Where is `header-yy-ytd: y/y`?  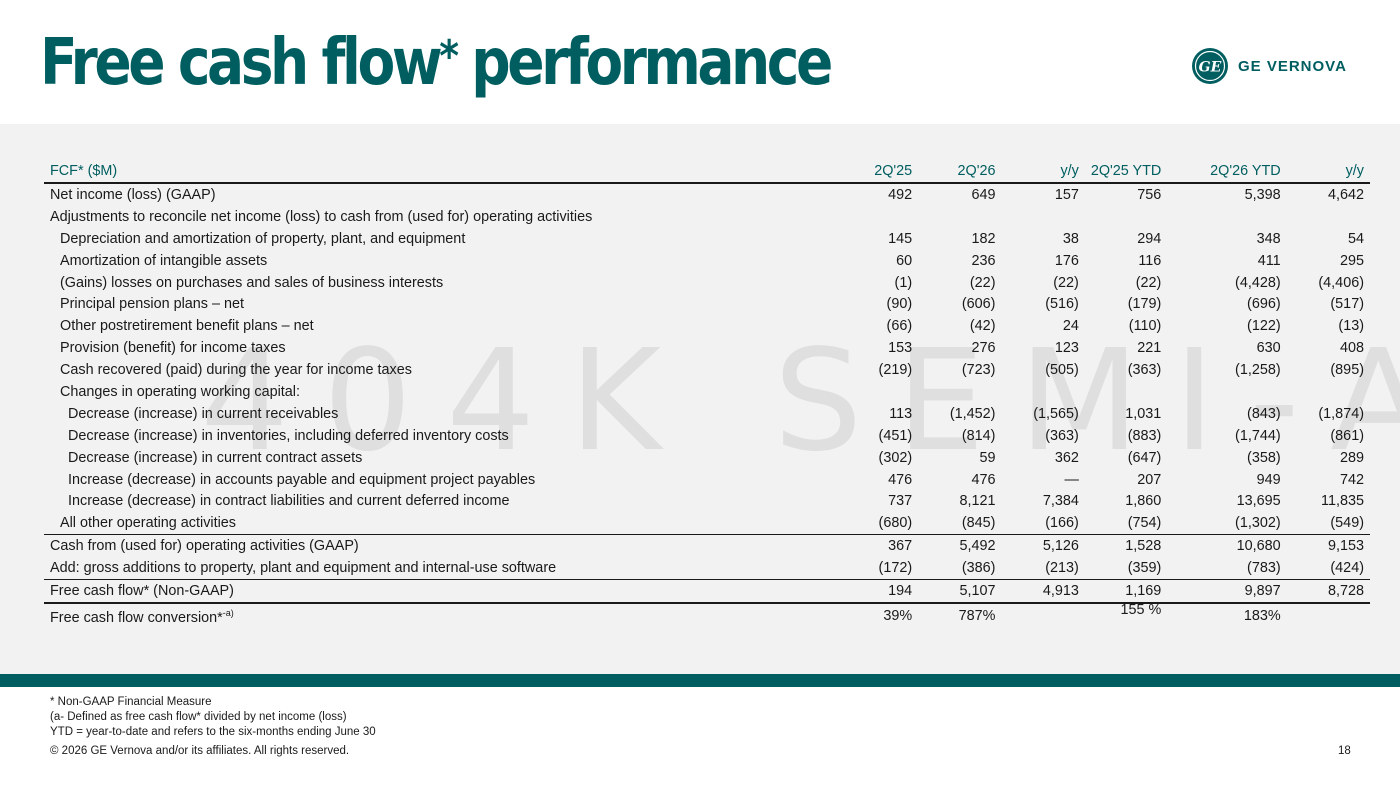
header-yy-ytd: y/y is located at coordinates (1328, 171).